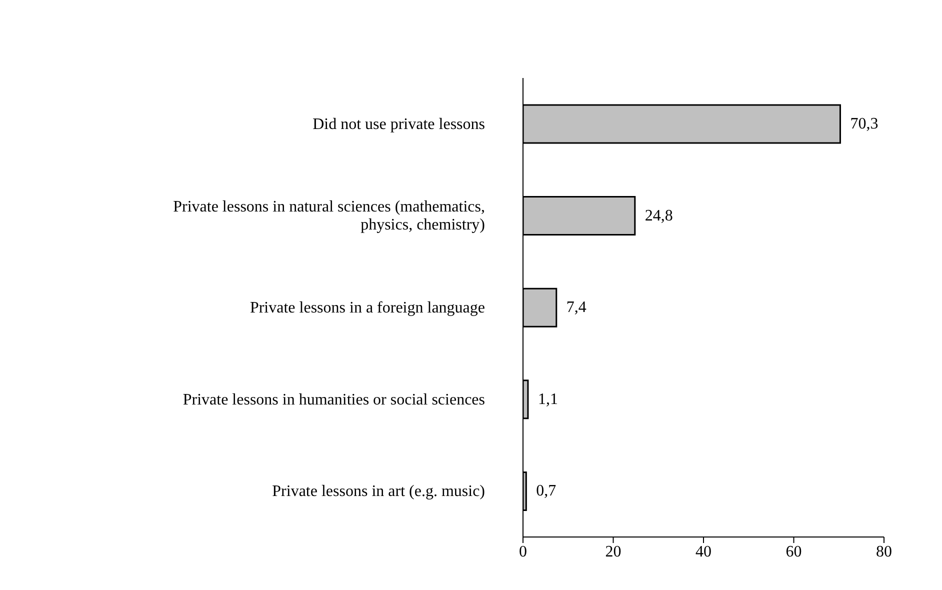 The width and height of the screenshot is (942, 590). I want to click on data-label: 70,3, so click(864, 124).